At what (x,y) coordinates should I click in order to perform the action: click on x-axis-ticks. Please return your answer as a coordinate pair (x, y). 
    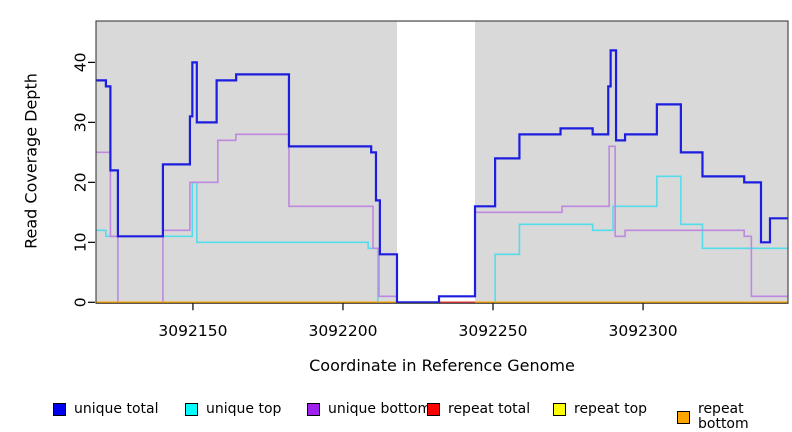
    Looking at the image, I should click on (418, 307).